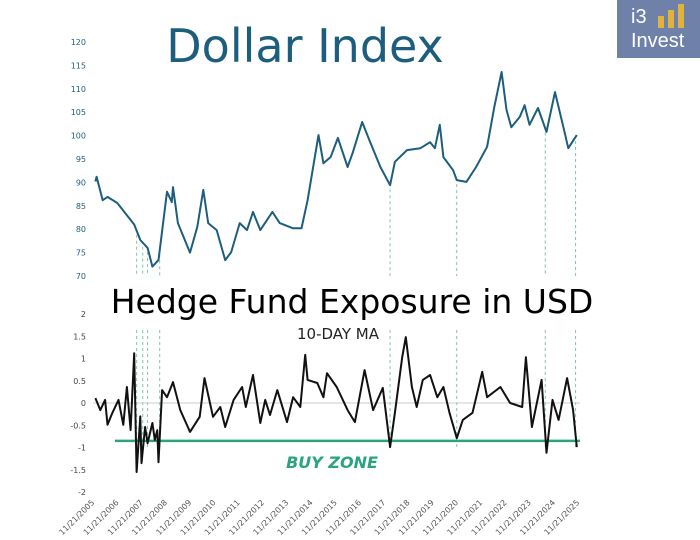  What do you see at coordinates (658, 29) in the screenshot?
I see `i3-invest-logo: i3 Invest` at bounding box center [658, 29].